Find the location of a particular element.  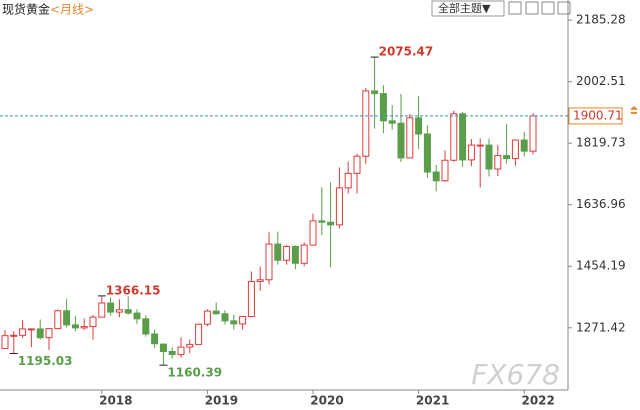

low-label: 1160.39 is located at coordinates (194, 373).